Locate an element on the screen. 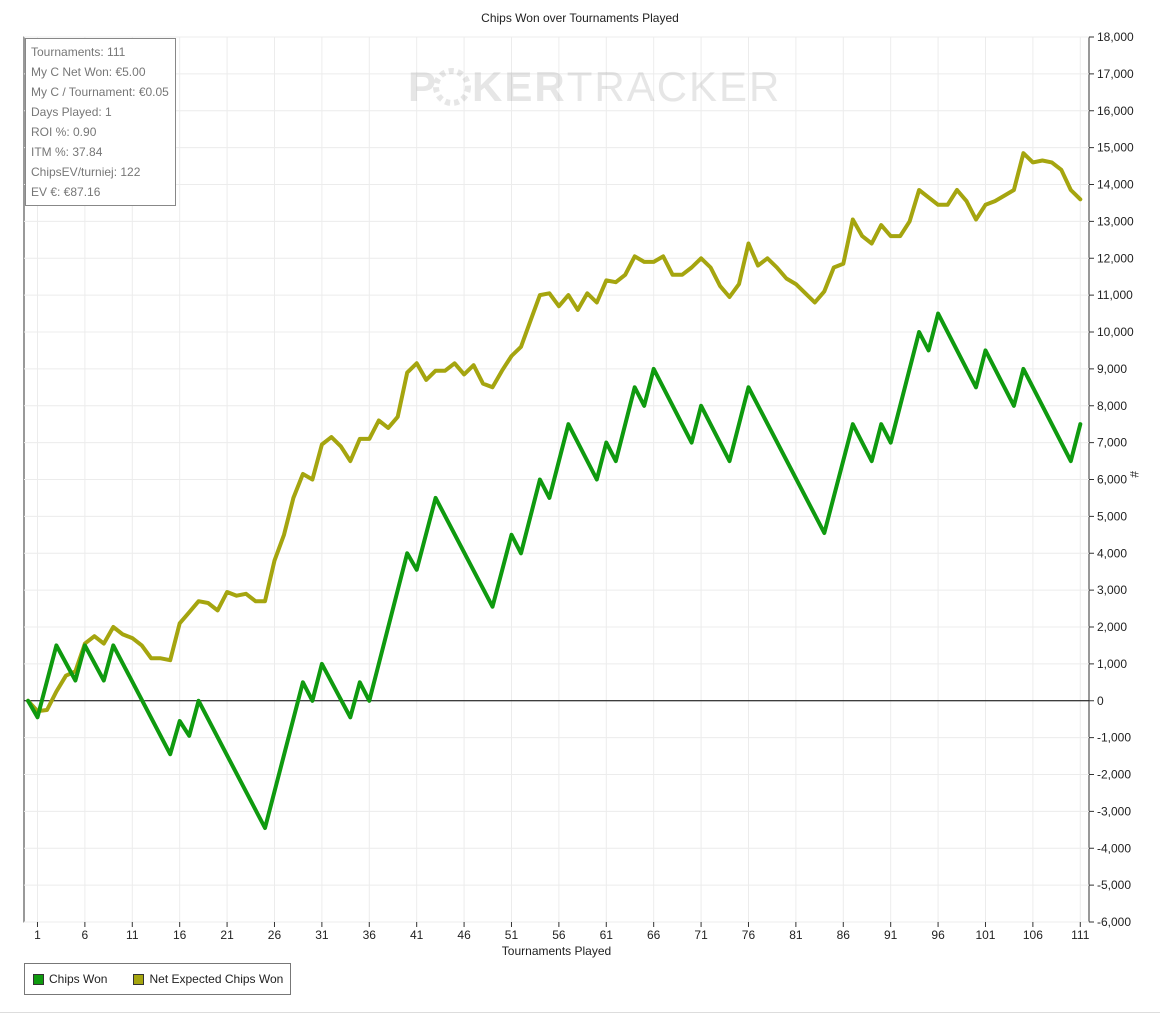 This screenshot has width=1160, height=1015. x-tick-label: 51 is located at coordinates (512, 935).